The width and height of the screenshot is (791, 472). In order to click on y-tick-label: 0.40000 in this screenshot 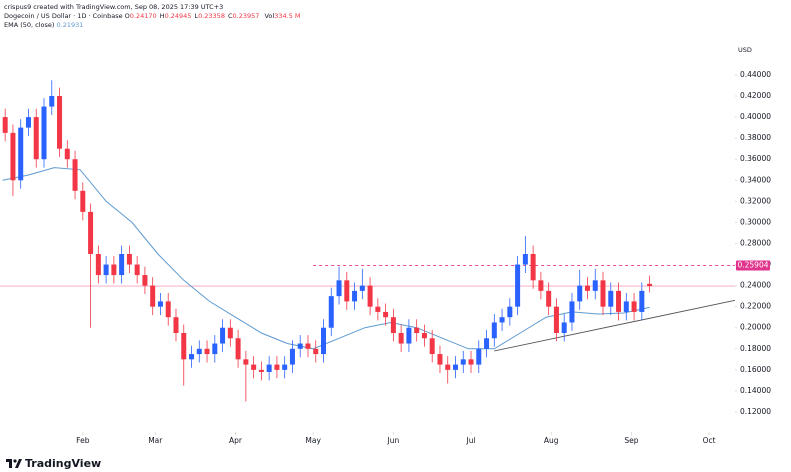, I will do `click(755, 116)`.